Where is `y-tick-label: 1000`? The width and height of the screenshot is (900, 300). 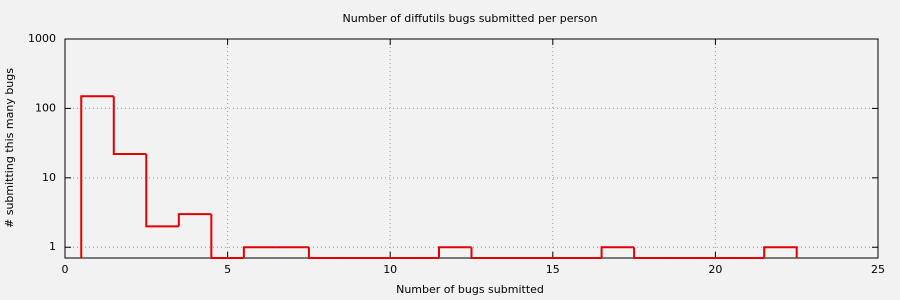 y-tick-label: 1000 is located at coordinates (42, 38).